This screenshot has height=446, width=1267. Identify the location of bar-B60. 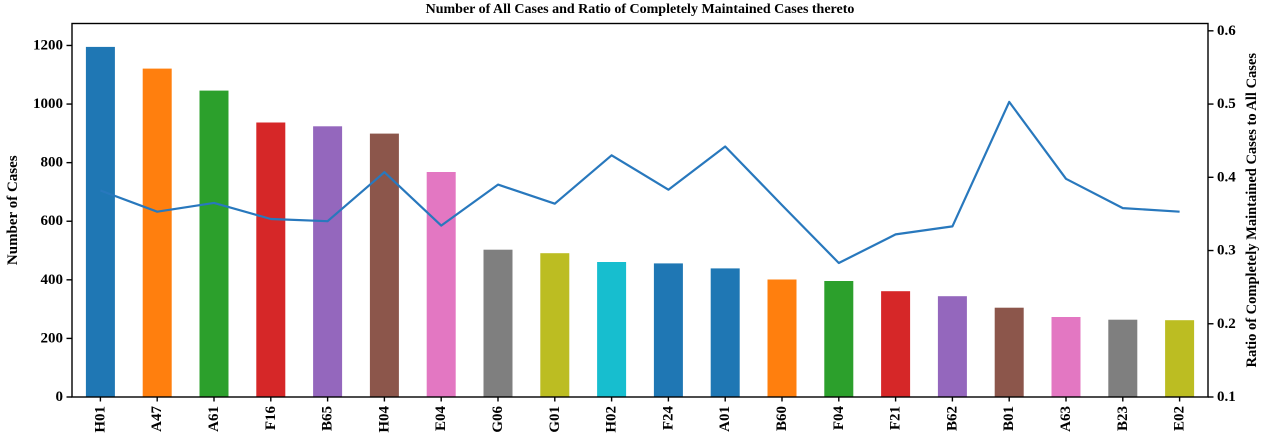
(782, 338).